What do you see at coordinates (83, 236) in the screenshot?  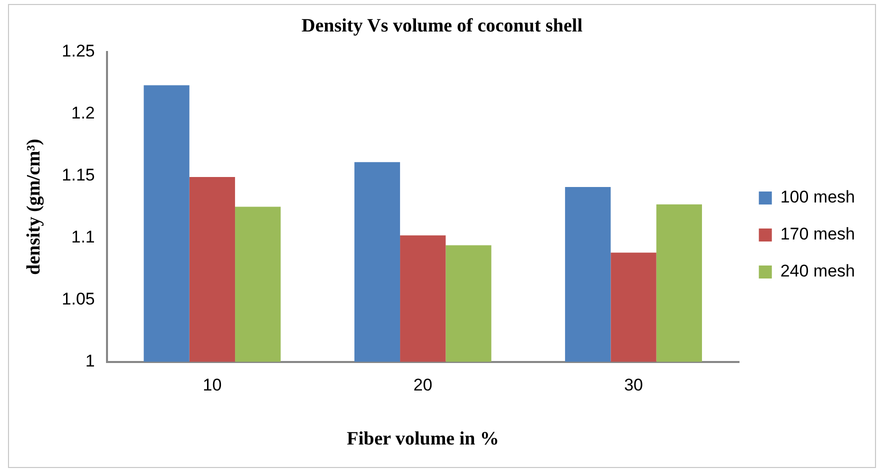 I see `y-tick-label: 1.1` at bounding box center [83, 236].